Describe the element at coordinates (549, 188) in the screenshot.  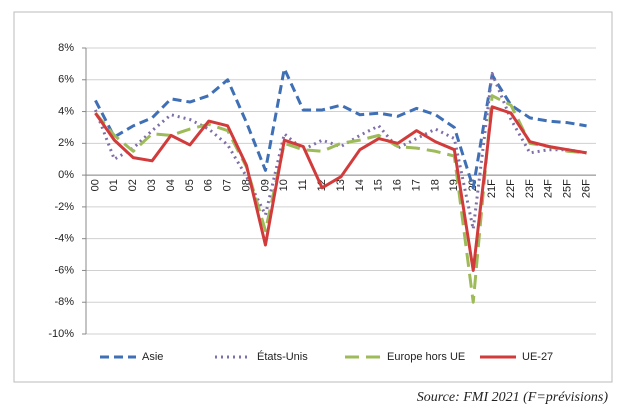
I see `x-tick-label: 24F` at that location.